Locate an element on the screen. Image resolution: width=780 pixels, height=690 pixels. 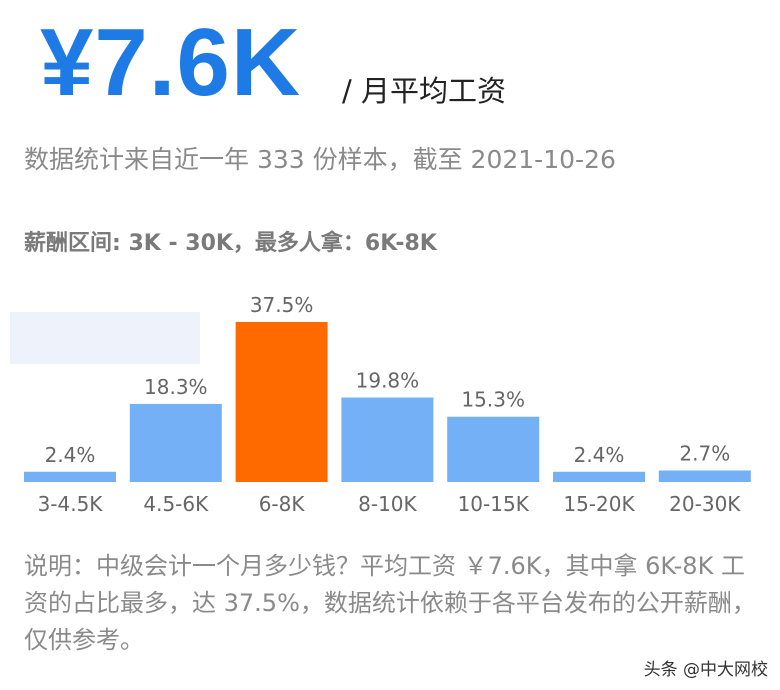
value-label: 19.8% is located at coordinates (388, 381).